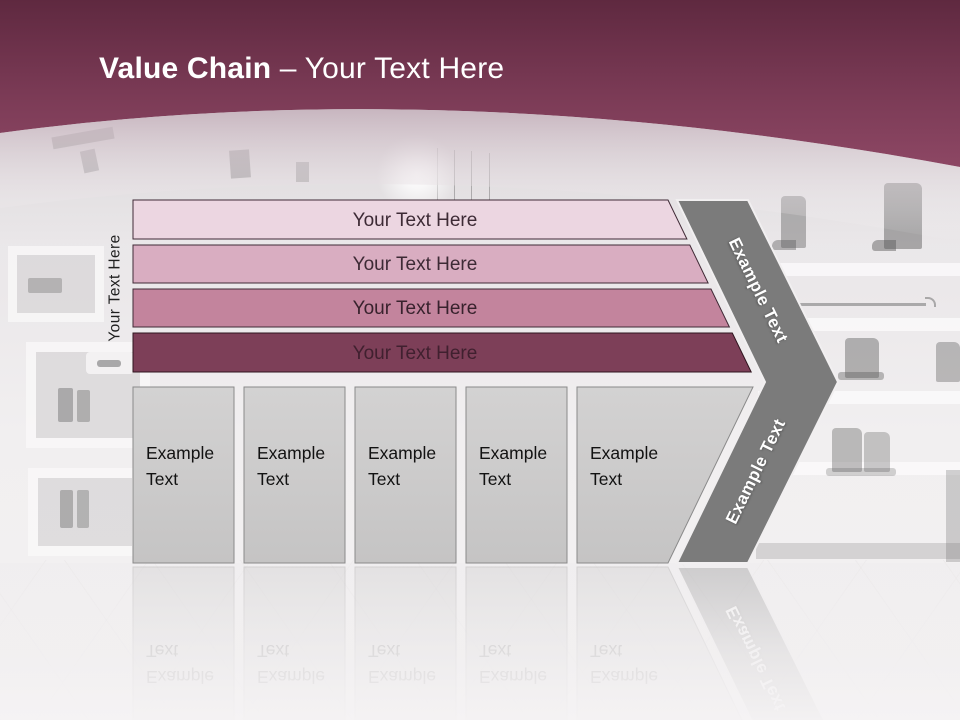  What do you see at coordinates (415, 220) in the screenshot?
I see `bar-1-label: Your Text Here` at bounding box center [415, 220].